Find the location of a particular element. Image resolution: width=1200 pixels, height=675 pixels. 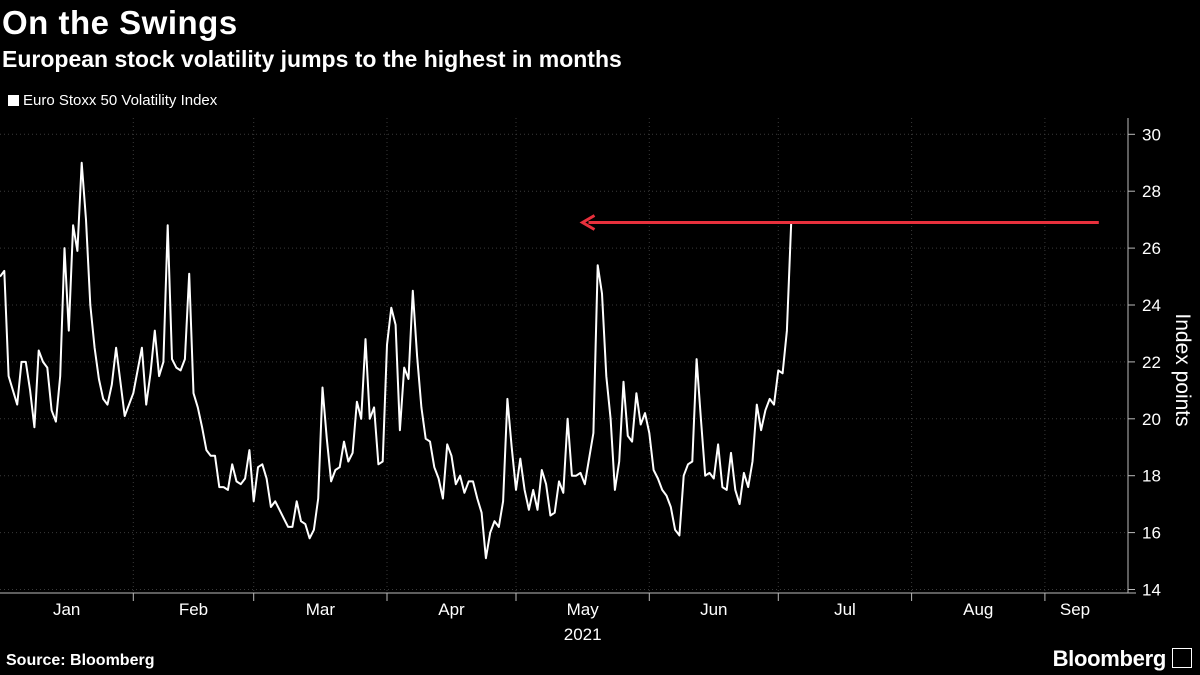

x-tick-label: Aug is located at coordinates (978, 609).